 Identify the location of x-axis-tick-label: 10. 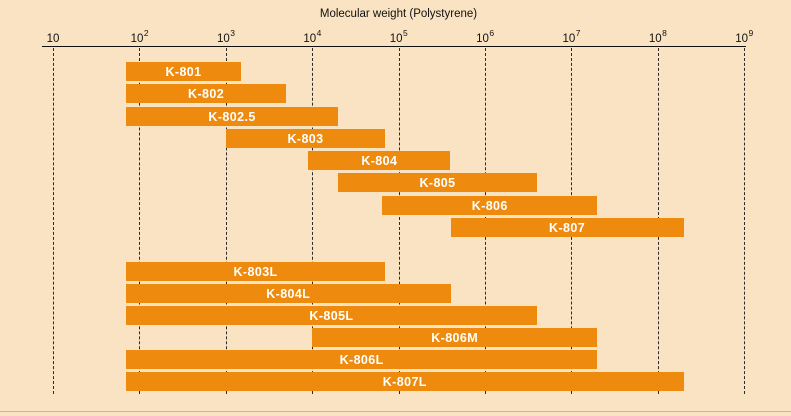
(53, 37).